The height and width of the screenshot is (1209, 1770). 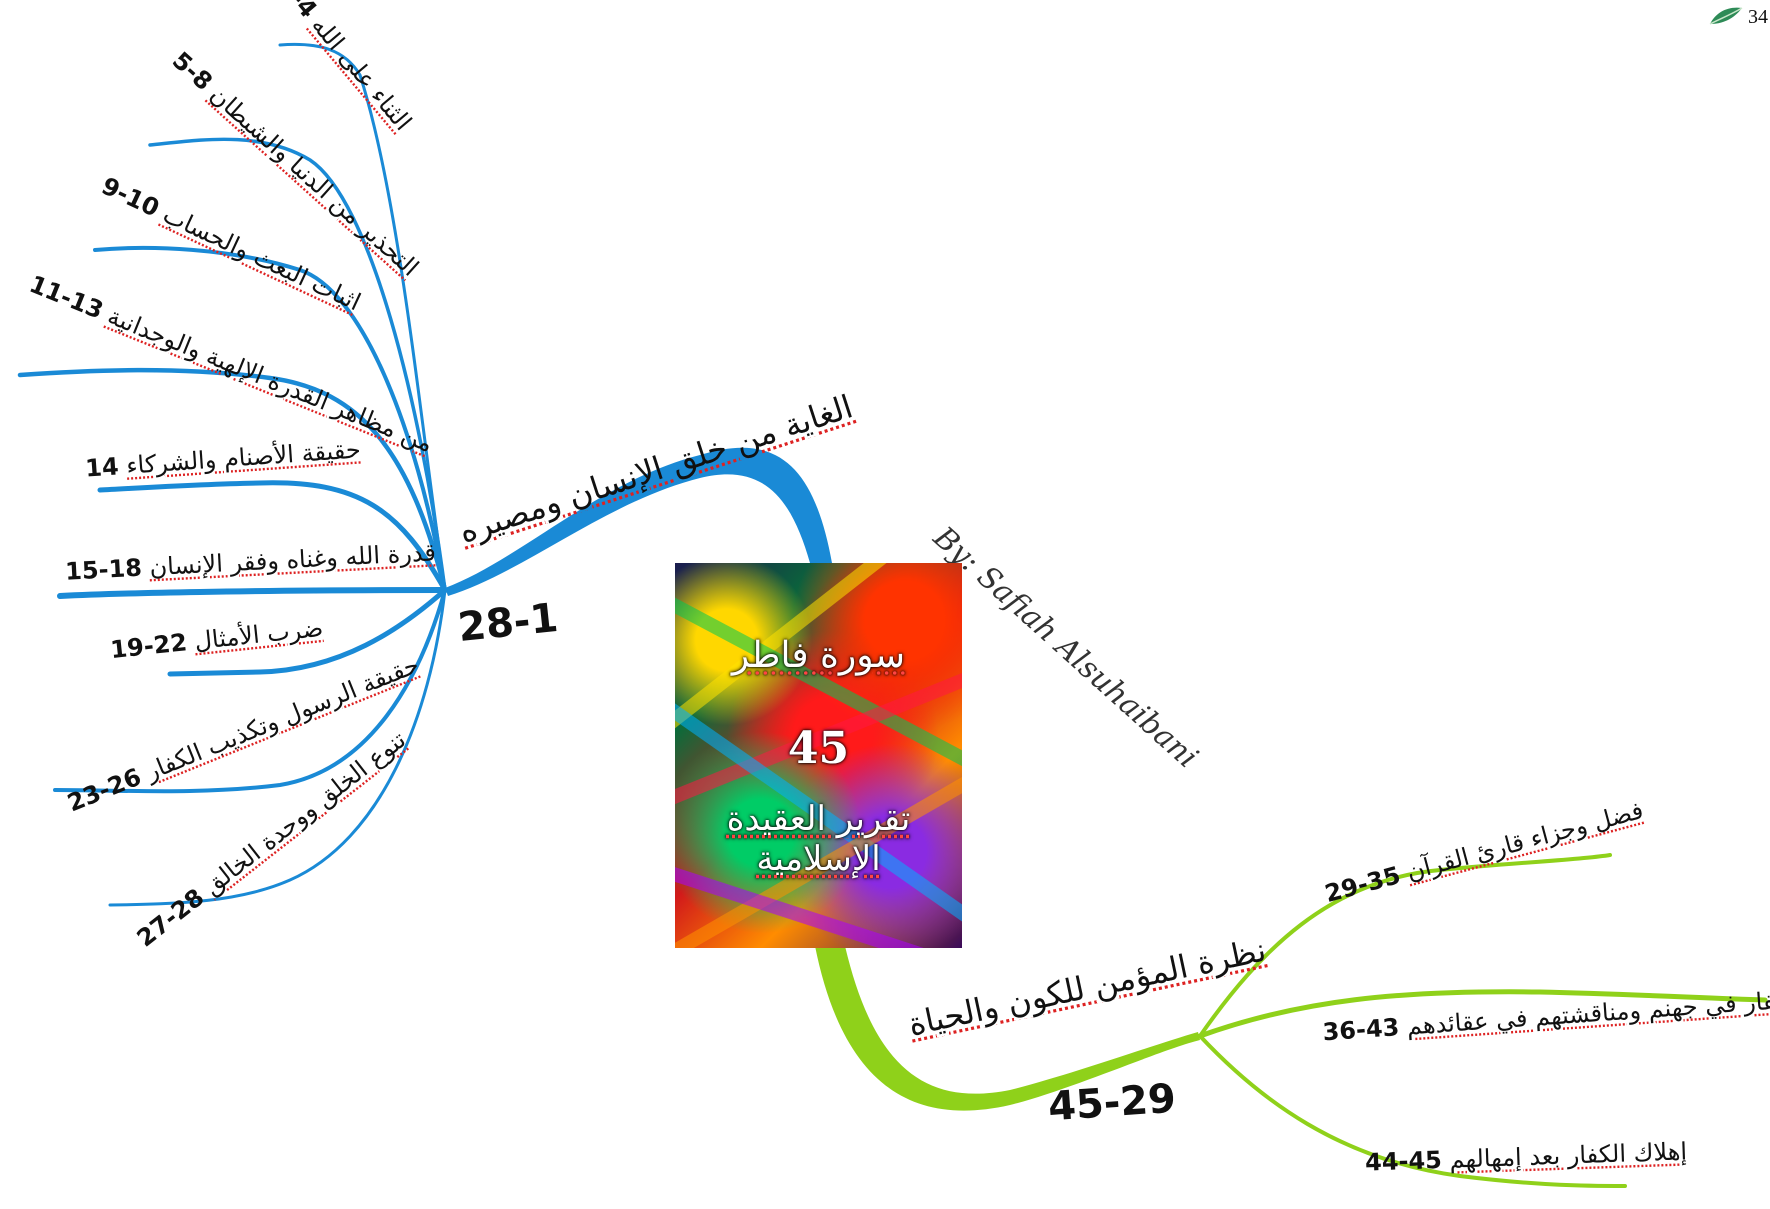 I want to click on branch-1-sub-6-connector, so click(x=252, y=593).